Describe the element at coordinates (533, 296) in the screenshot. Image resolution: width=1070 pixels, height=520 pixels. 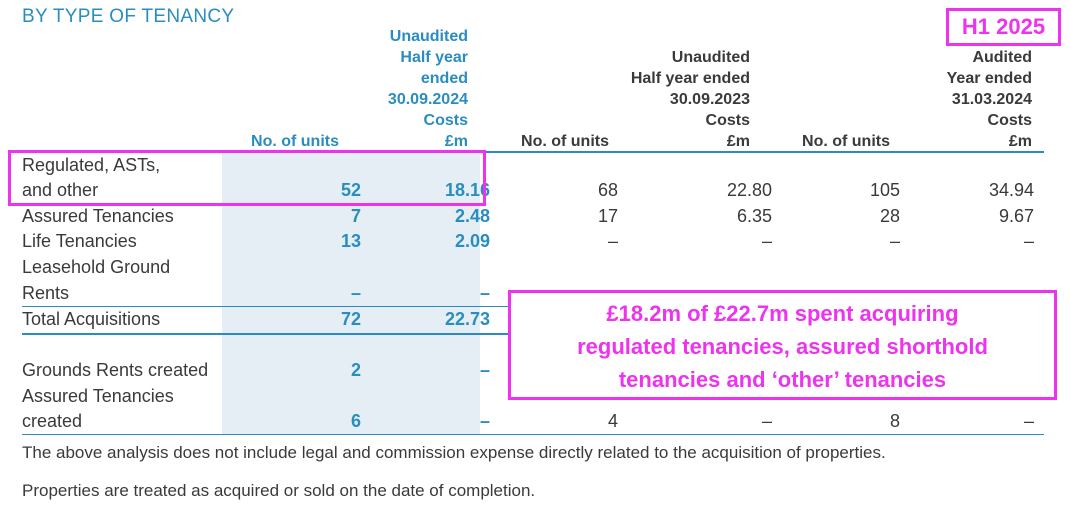
I see `table-row-leasehold: Rents – –` at that location.